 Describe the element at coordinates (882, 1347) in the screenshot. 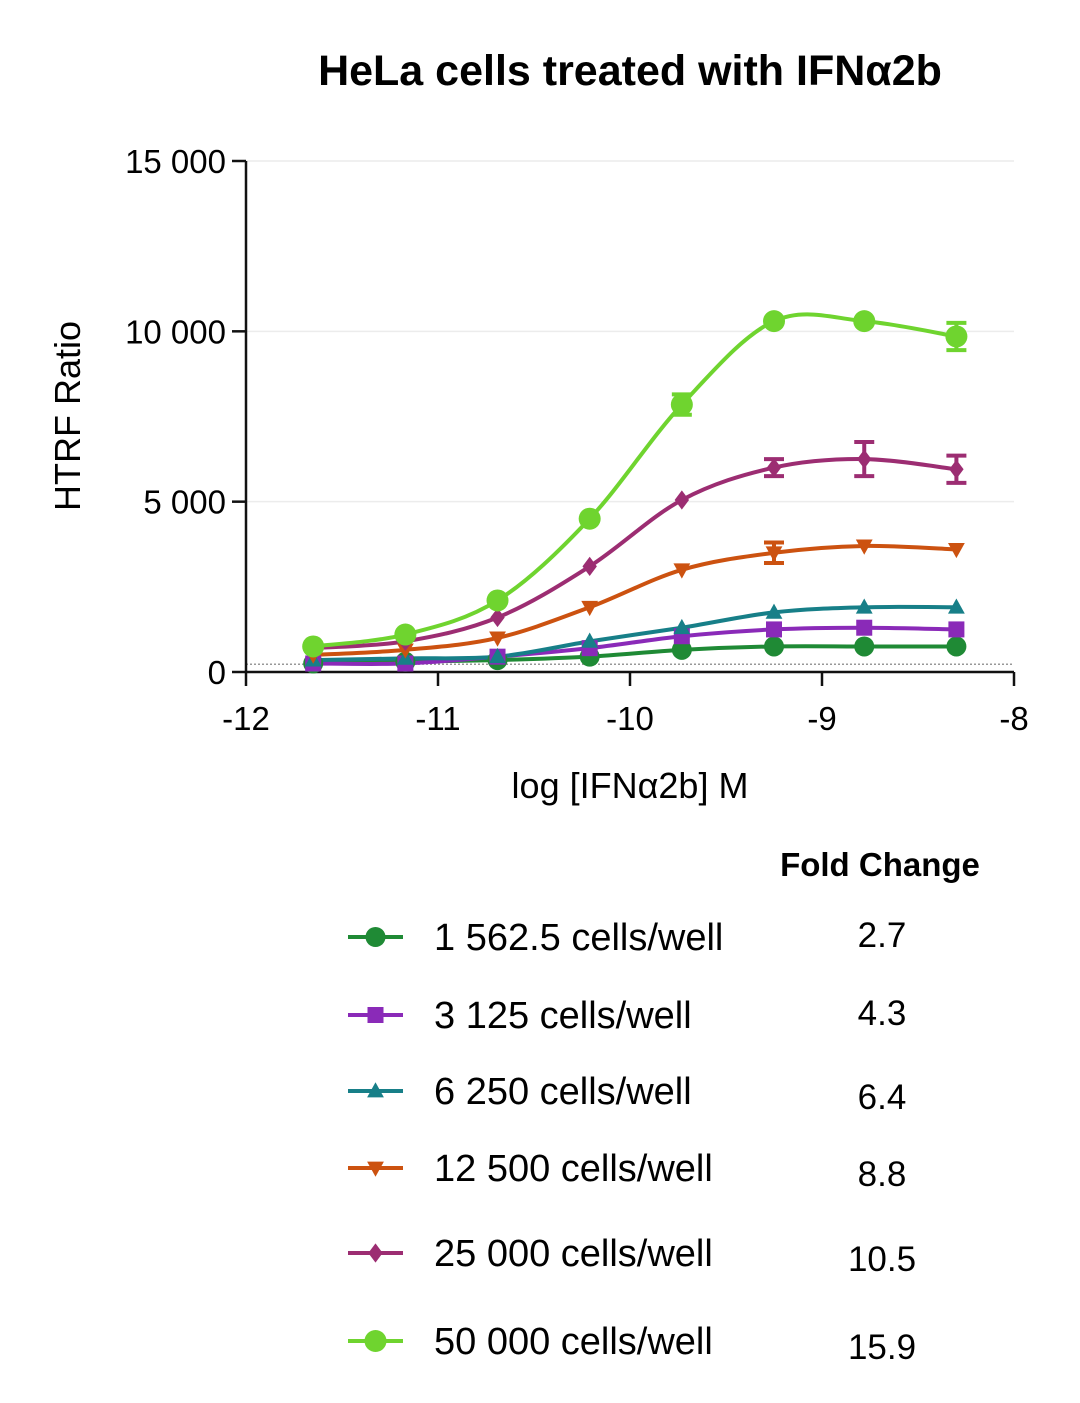

I see `fold-change-value: 15.9` at that location.